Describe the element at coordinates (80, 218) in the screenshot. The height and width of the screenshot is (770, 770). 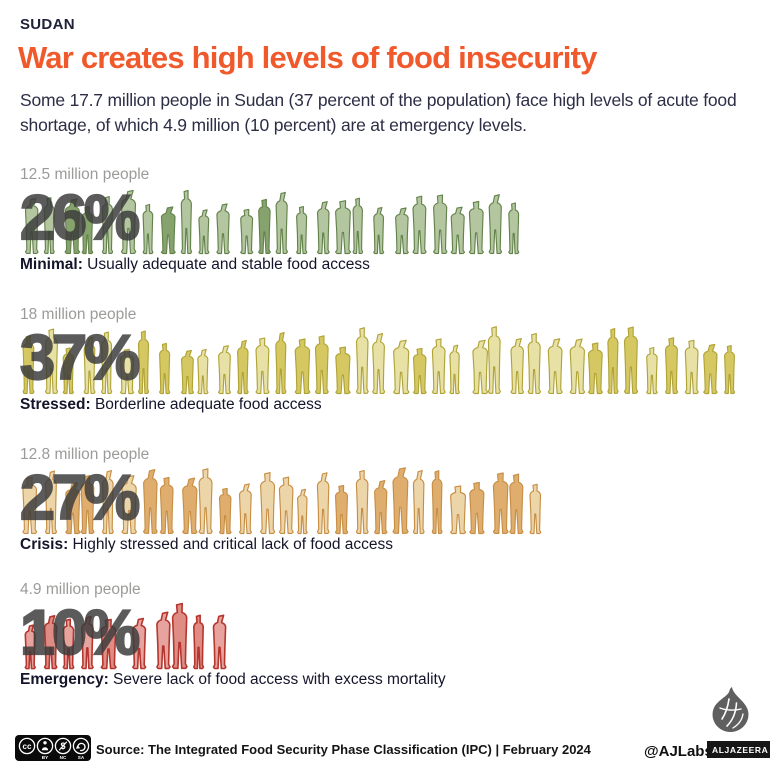
I see `percent-value: 26%` at that location.